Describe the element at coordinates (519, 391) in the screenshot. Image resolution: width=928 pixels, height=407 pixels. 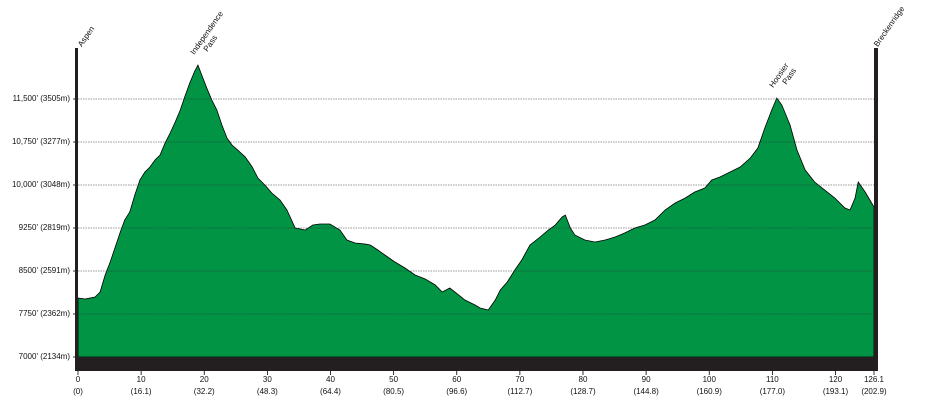
I see `x-tick-sublabel: (112.7)` at that location.